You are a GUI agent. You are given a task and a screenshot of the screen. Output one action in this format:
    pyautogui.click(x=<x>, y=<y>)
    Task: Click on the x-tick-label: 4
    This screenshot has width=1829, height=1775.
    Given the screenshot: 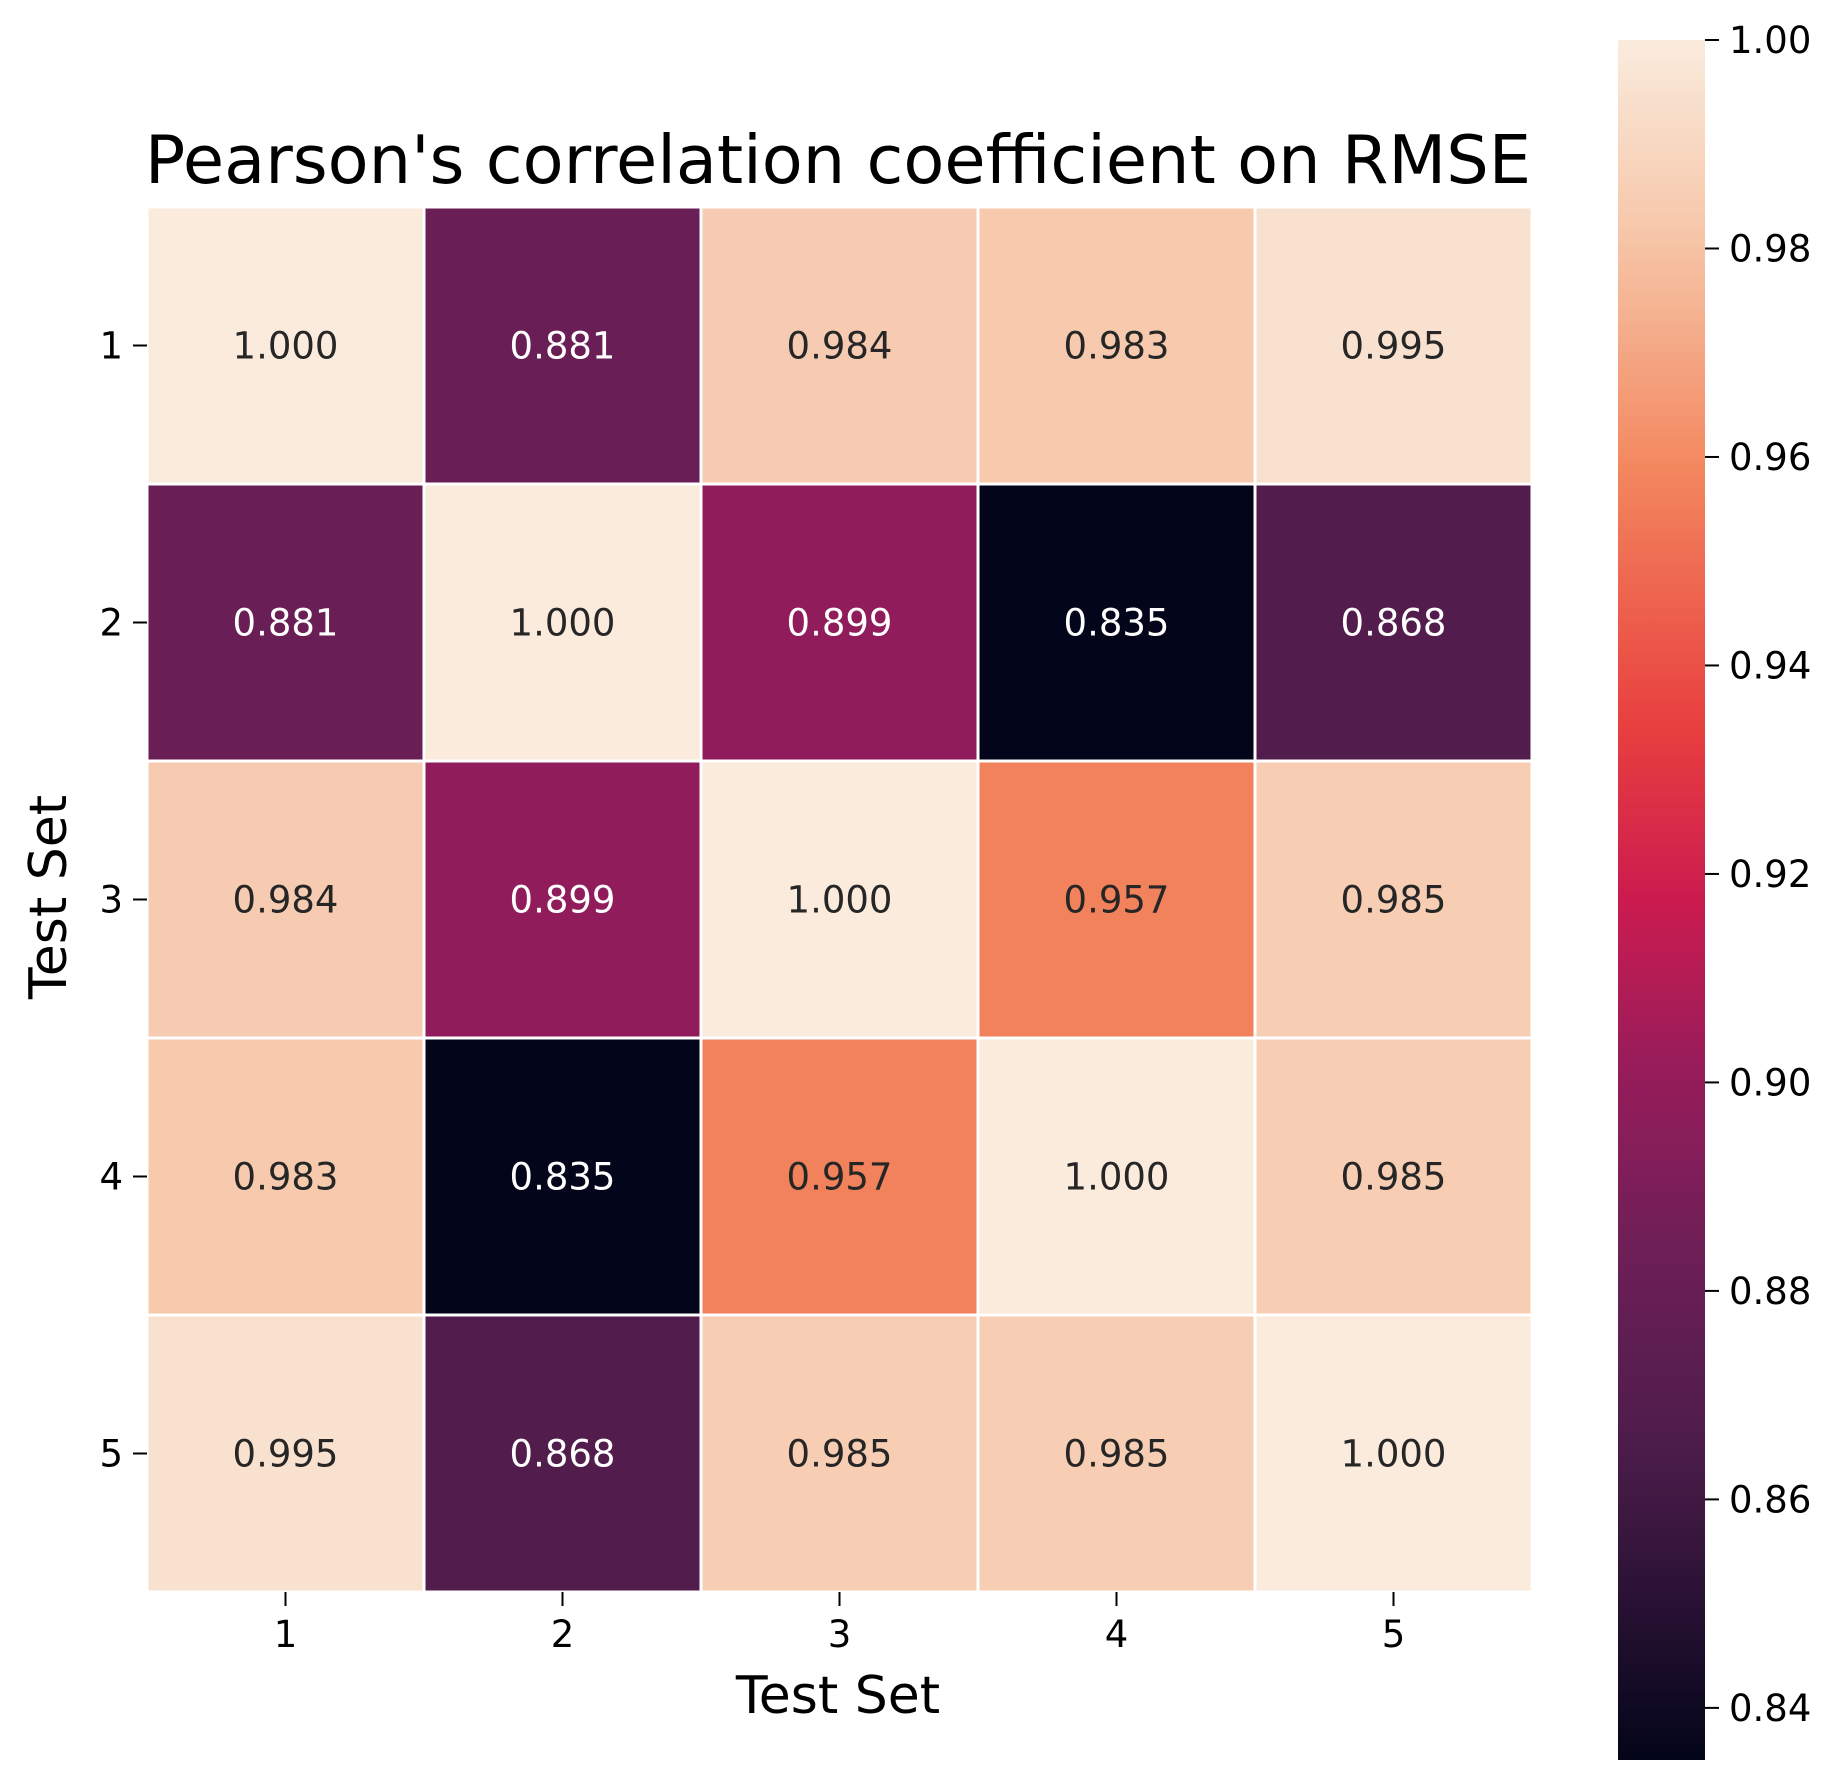 What is the action you would take?
    pyautogui.click(x=1117, y=1634)
    